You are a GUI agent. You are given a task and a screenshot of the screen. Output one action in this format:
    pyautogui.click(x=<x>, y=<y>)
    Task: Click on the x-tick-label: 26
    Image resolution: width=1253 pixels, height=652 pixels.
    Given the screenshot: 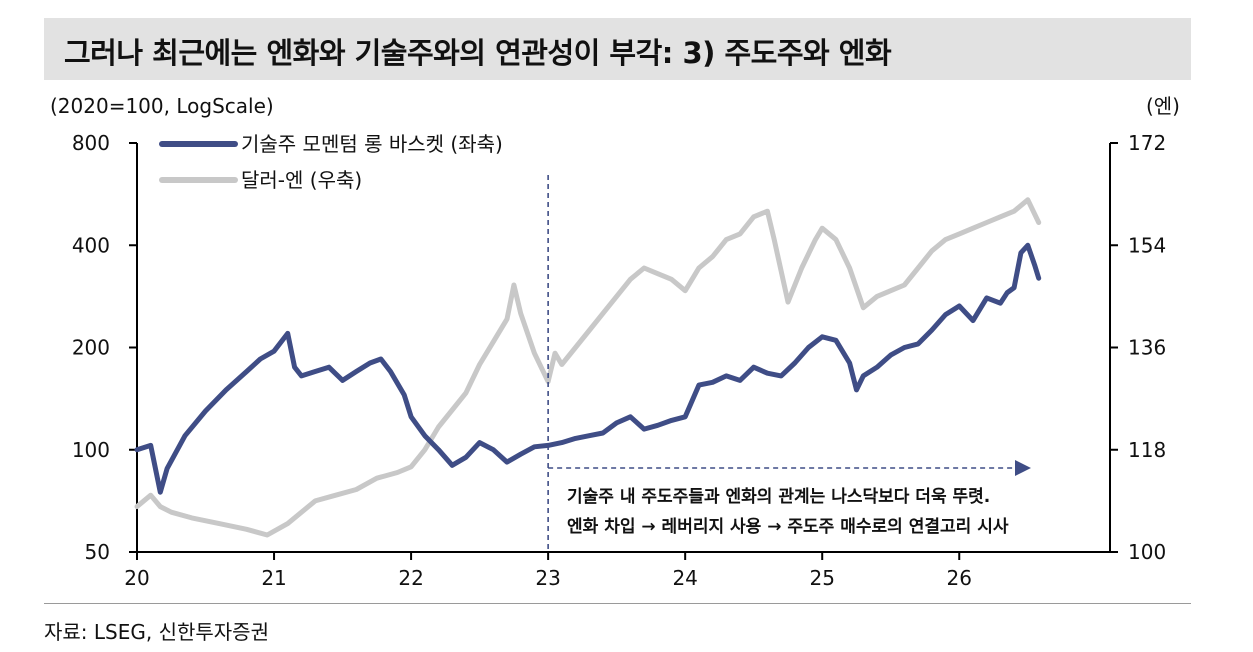 What is the action you would take?
    pyautogui.click(x=959, y=578)
    